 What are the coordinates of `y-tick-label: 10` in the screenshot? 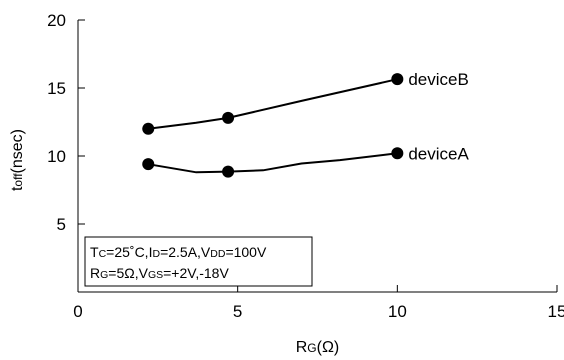 It's located at (56, 156).